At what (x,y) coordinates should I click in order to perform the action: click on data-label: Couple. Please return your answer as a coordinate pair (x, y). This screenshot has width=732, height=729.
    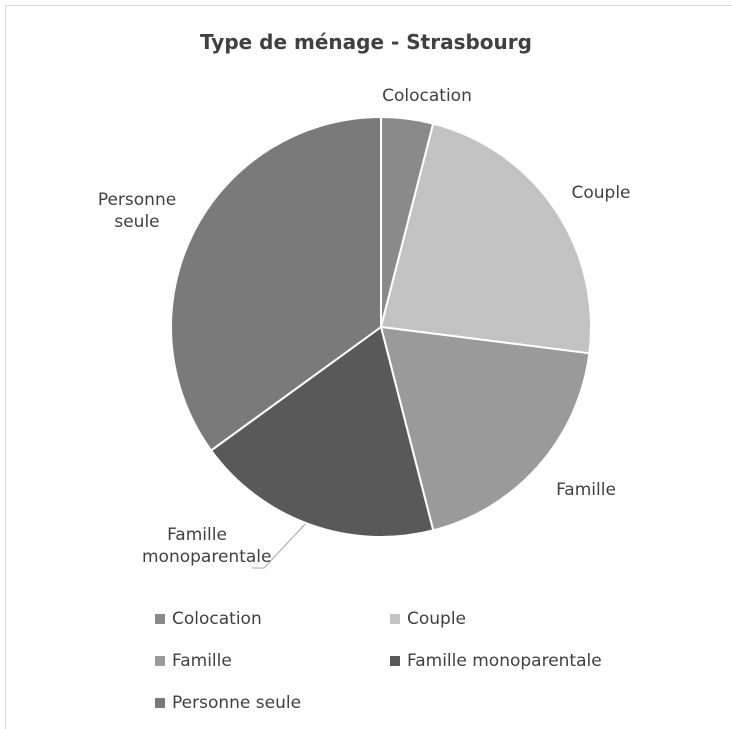
    Looking at the image, I should click on (601, 193).